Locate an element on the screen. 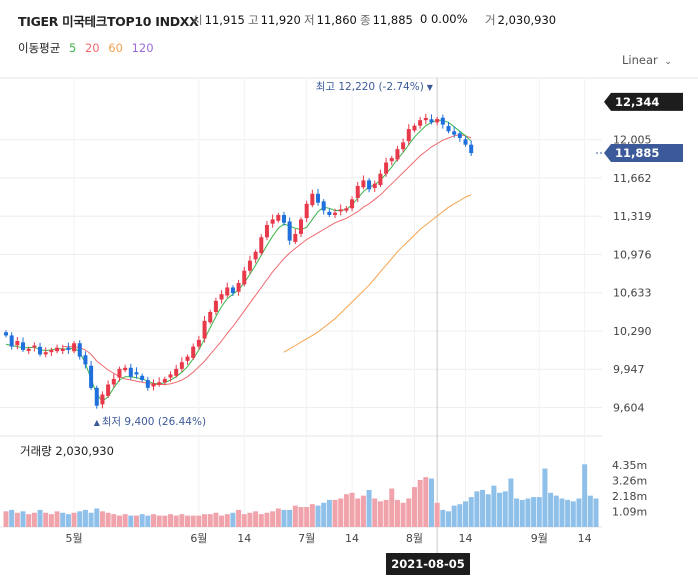 This screenshot has height=581, width=698. volume-tick-label: 4.35m is located at coordinates (629, 465).